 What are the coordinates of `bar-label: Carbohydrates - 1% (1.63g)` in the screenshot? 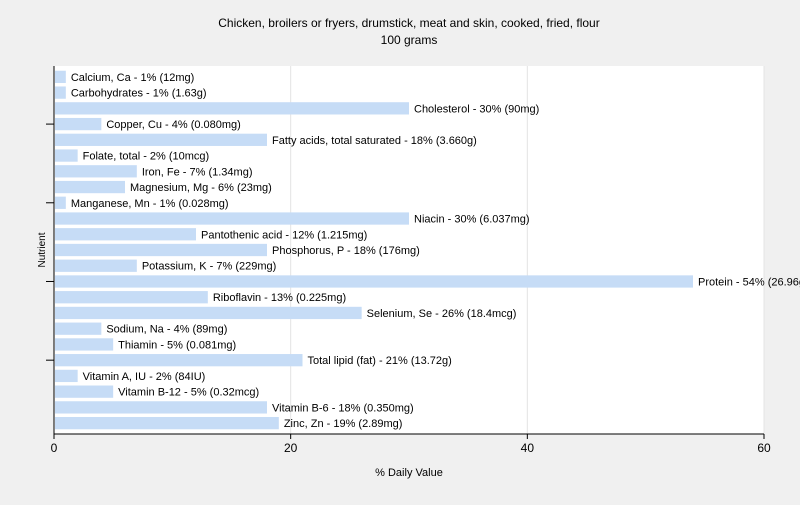 It's located at (139, 94).